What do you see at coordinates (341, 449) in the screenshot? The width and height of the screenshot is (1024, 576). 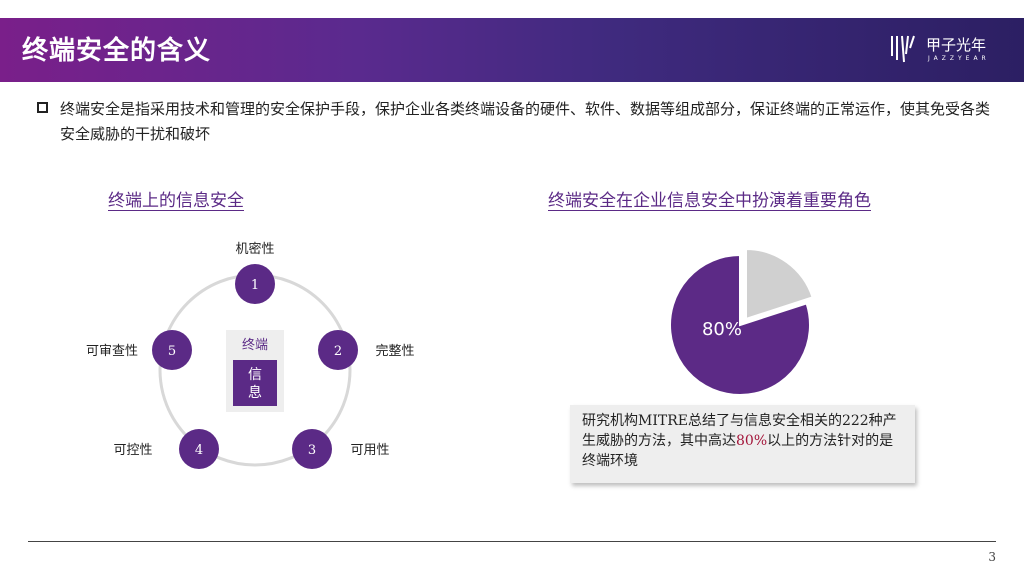 I see `node-3: 3 可用性` at bounding box center [341, 449].